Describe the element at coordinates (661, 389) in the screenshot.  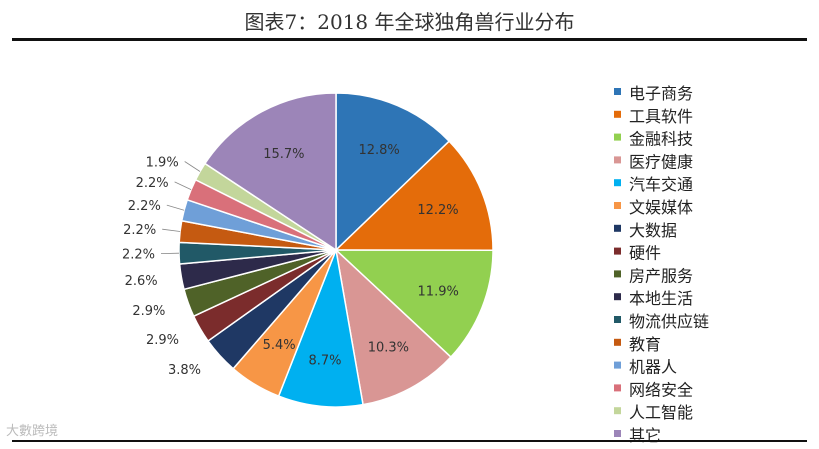
I see `legend-label-13: 网络安全` at that location.